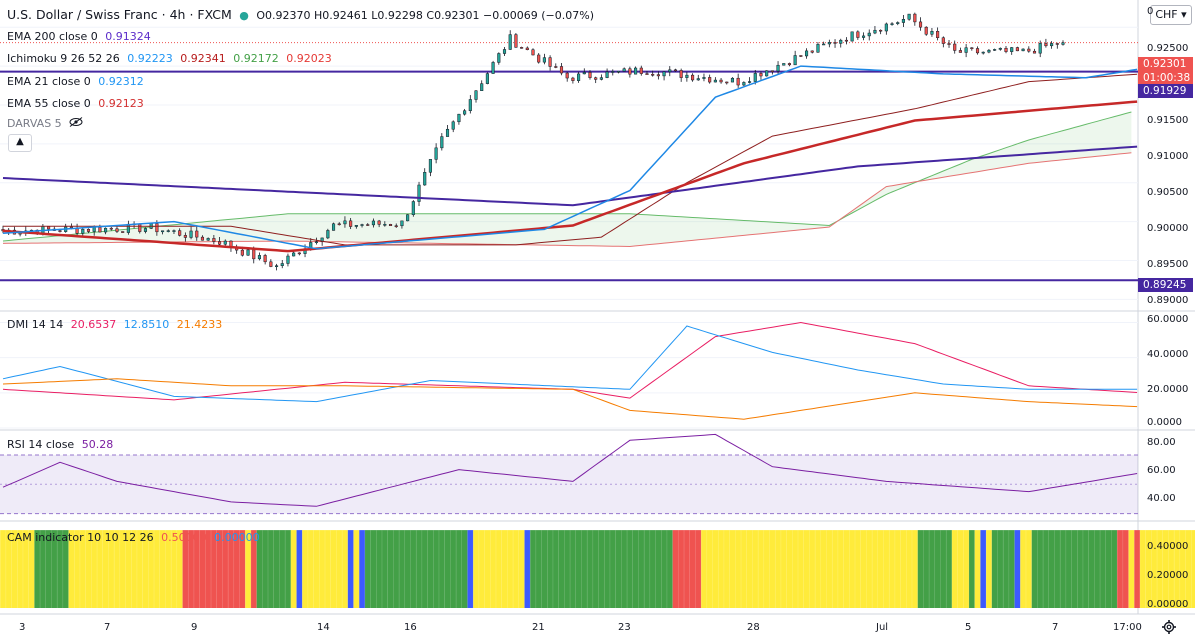 The image size is (1195, 643). What do you see at coordinates (1168, 228) in the screenshot?
I see `price-tick: 0.90000` at bounding box center [1168, 228].